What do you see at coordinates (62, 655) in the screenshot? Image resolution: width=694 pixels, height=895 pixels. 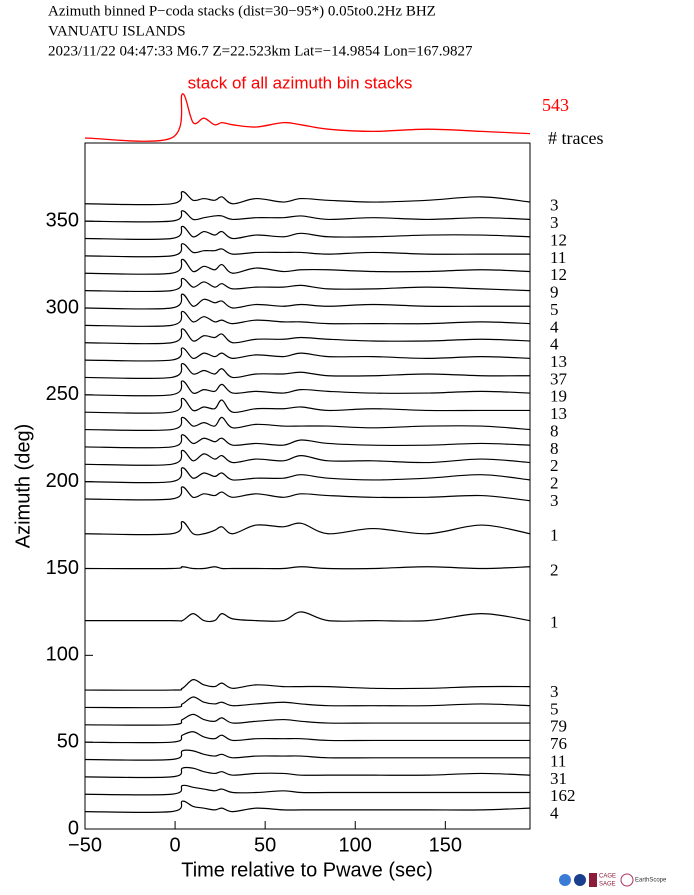 I see `y-tick-label: 100` at bounding box center [62, 655].